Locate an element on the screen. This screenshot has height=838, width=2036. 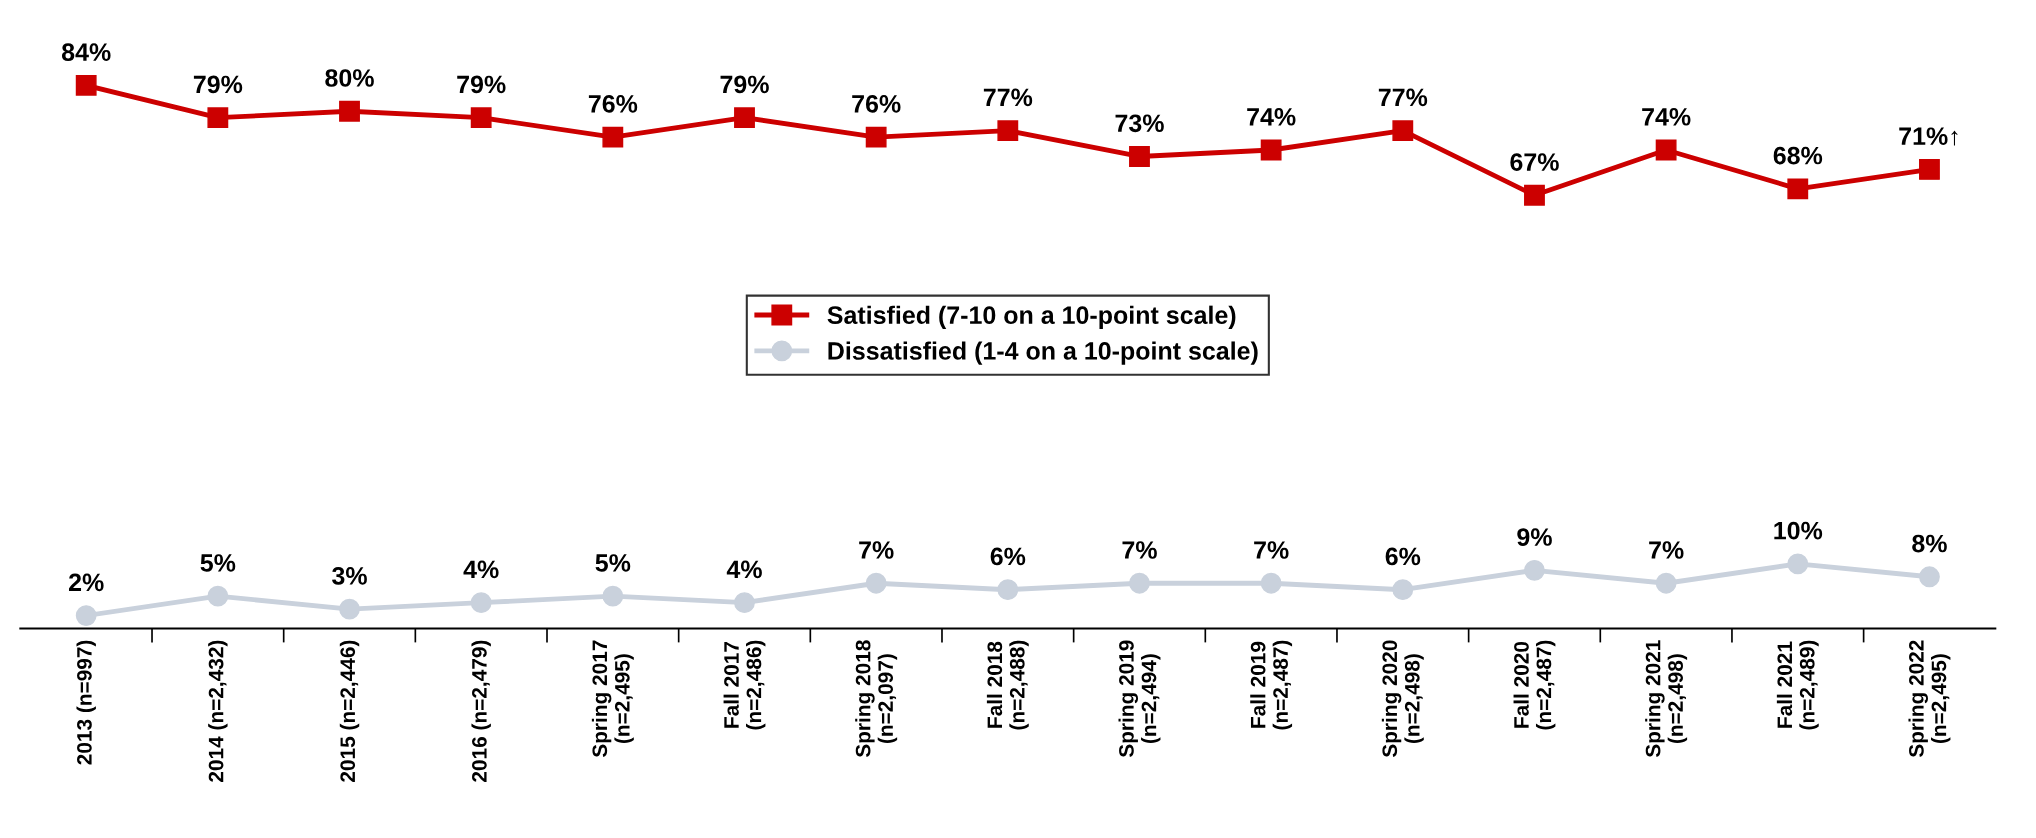
data-label: 8% is located at coordinates (1929, 543).